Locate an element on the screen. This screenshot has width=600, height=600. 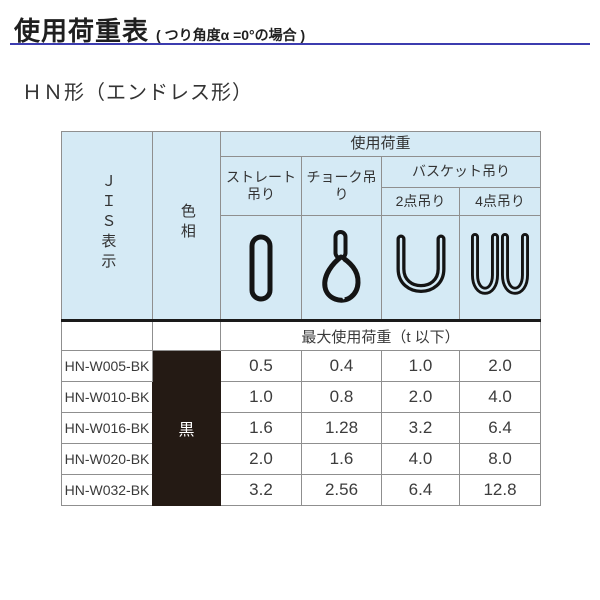
table-row: HN-W032-BK 3.2 2.56 6.4 12.8 is located at coordinates (301, 490).